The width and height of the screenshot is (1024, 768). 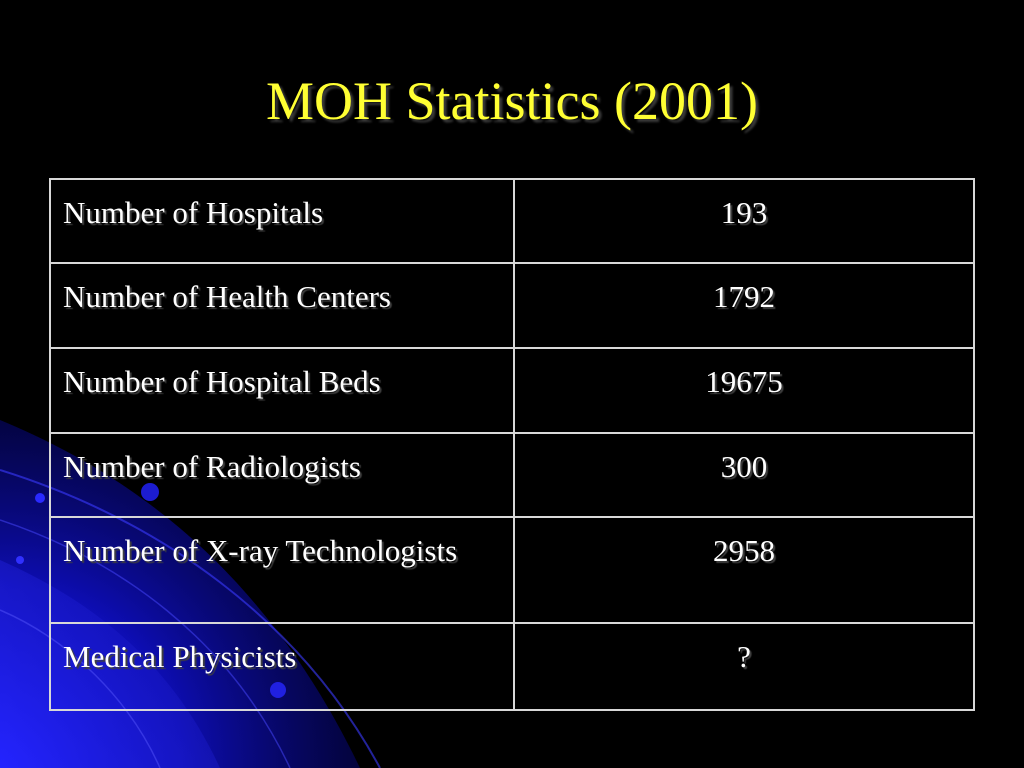 What do you see at coordinates (282, 570) in the screenshot?
I see `row-label: Number of X-ray Technologists` at bounding box center [282, 570].